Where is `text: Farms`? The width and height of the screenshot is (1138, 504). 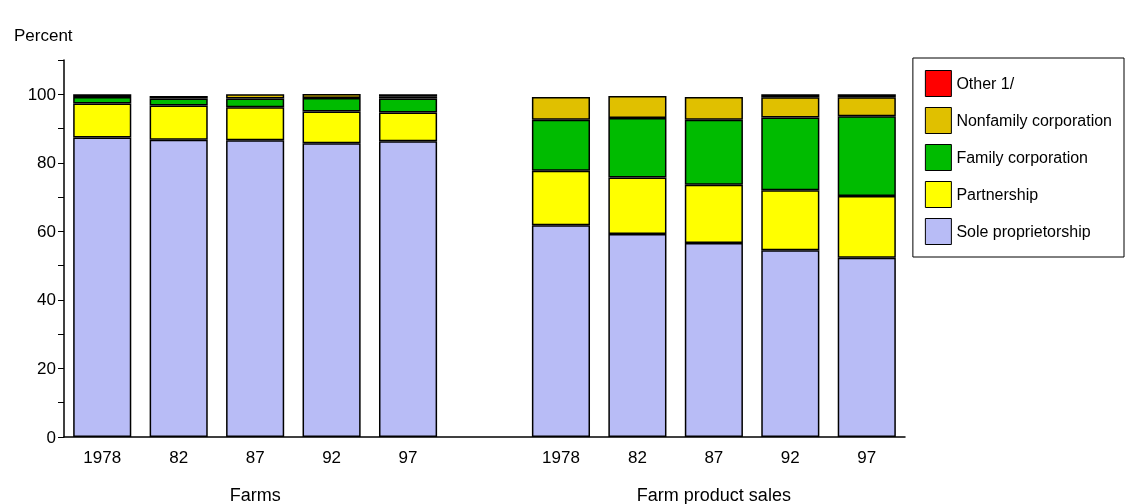
text: Farms is located at coordinates (255, 494).